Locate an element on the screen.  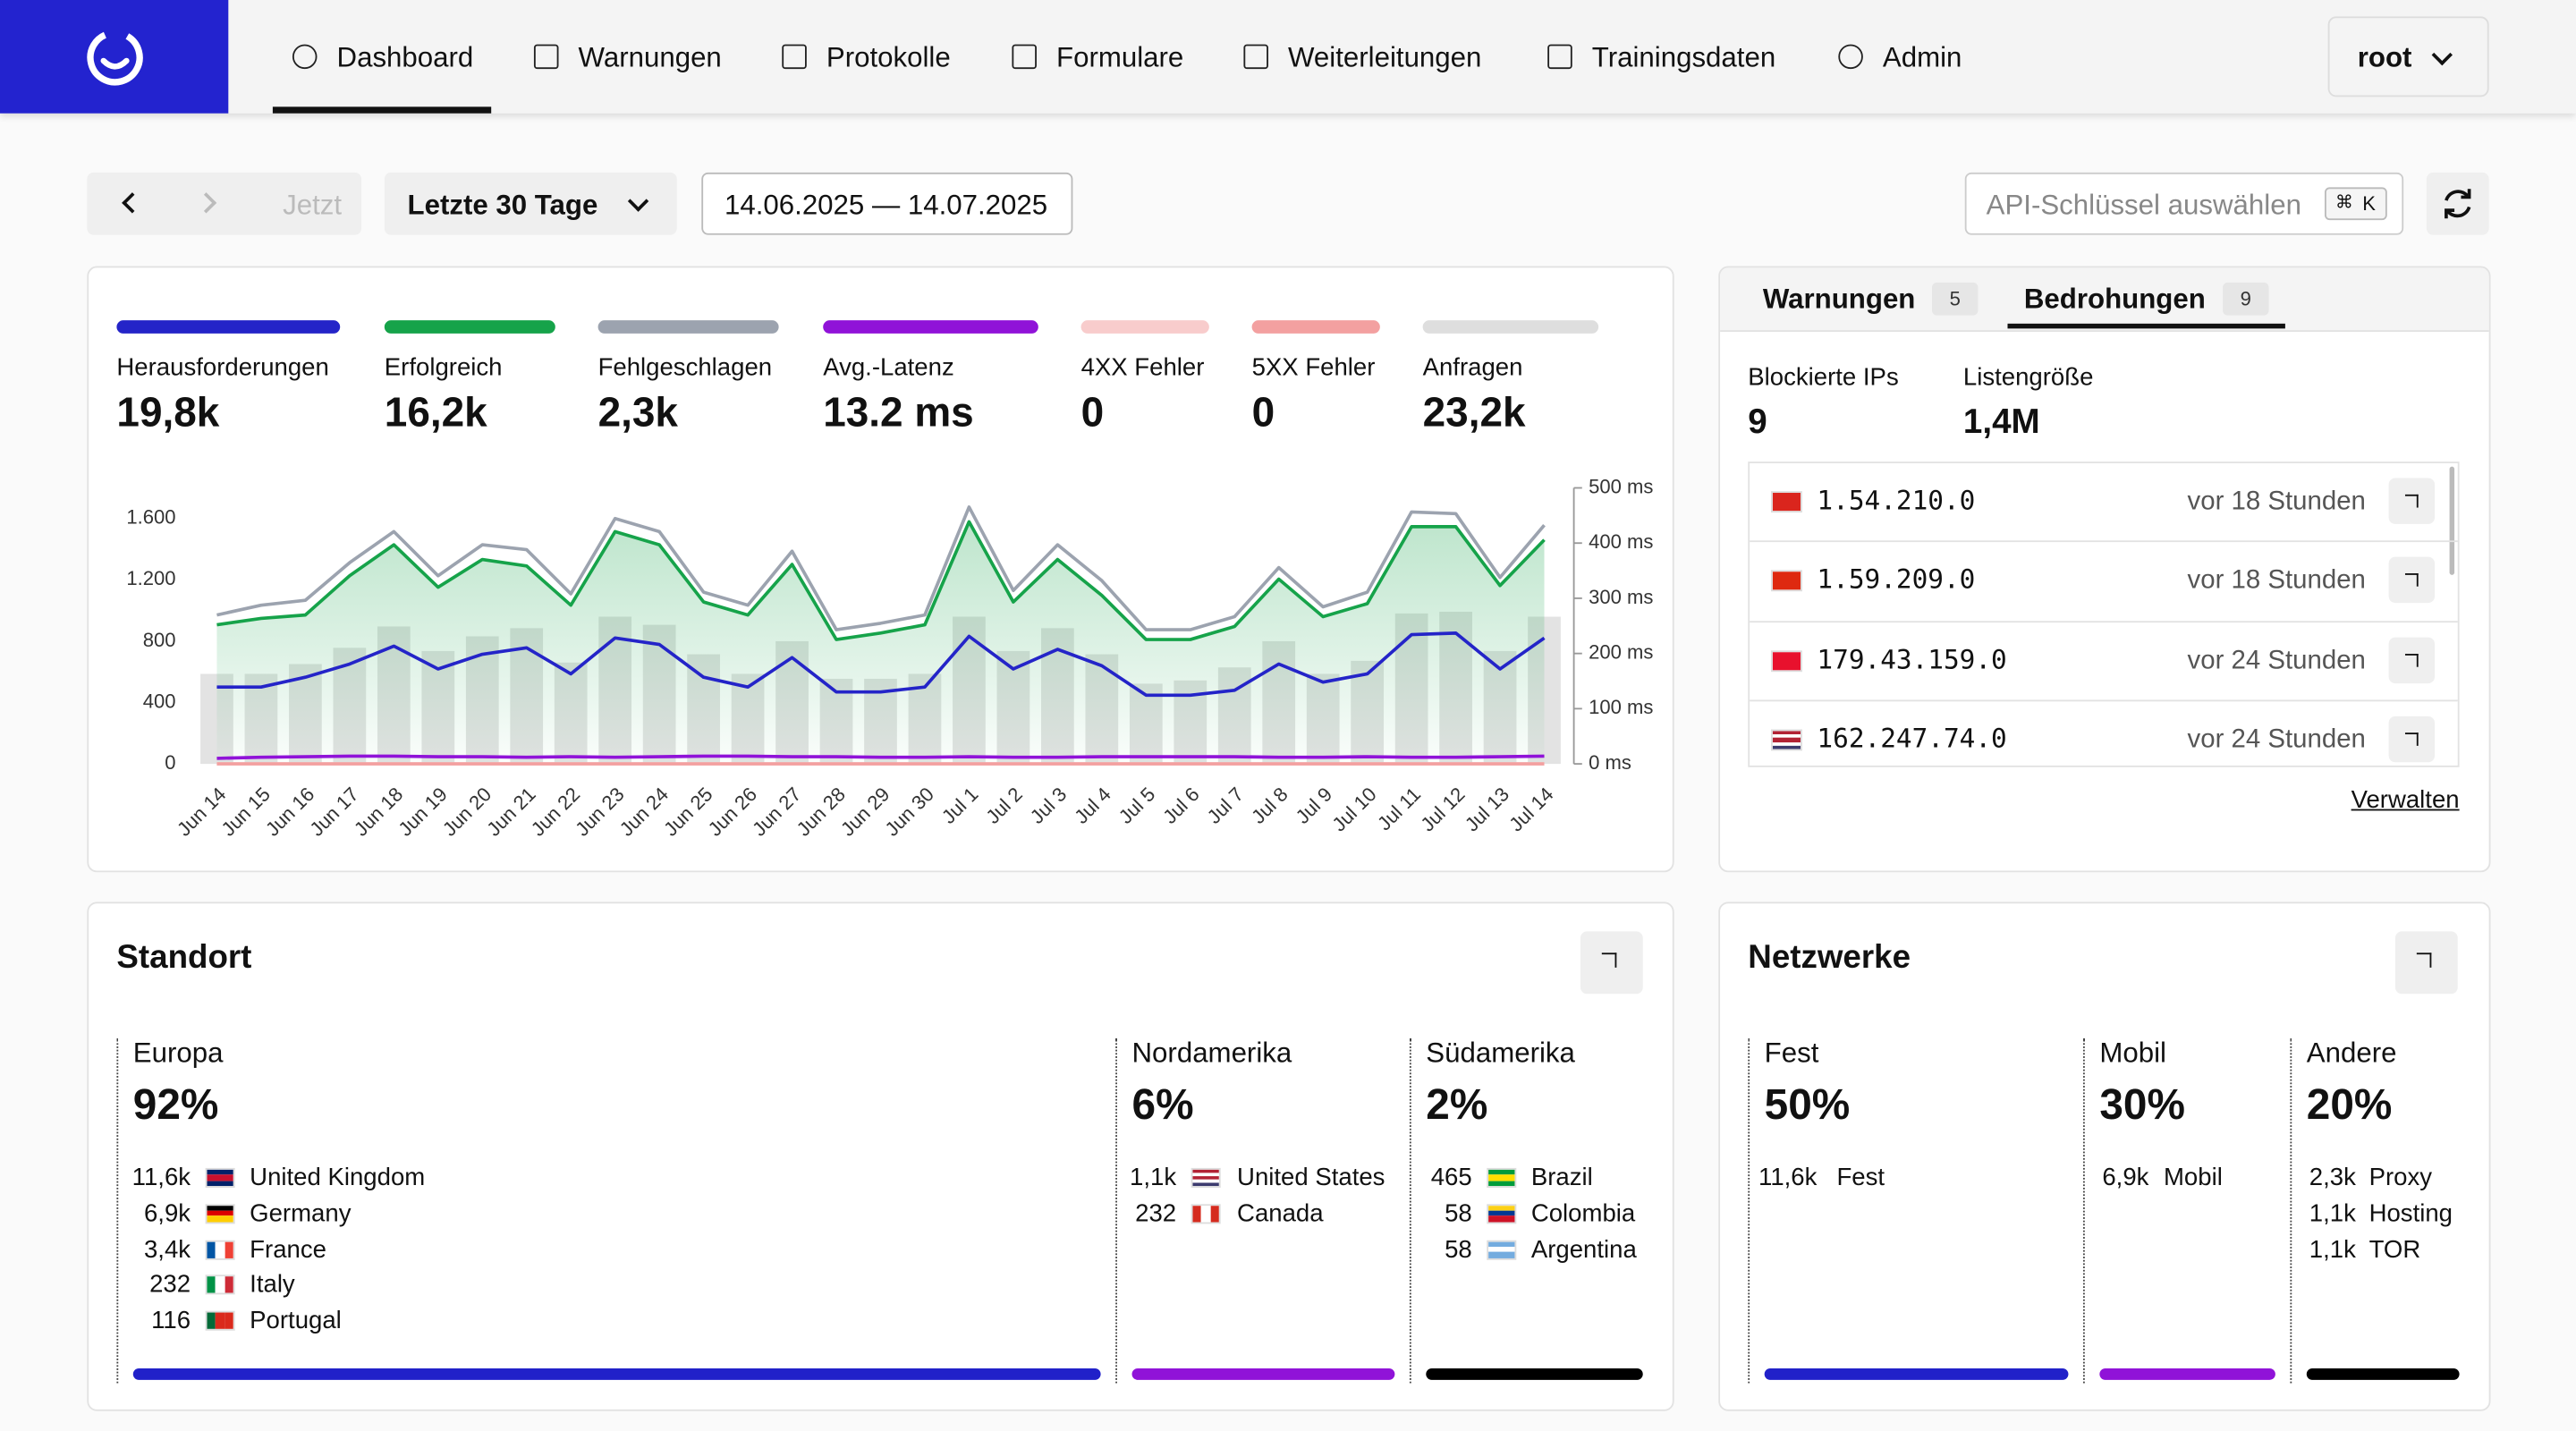
ip-address: 1.59.209.0 is located at coordinates (1896, 580).